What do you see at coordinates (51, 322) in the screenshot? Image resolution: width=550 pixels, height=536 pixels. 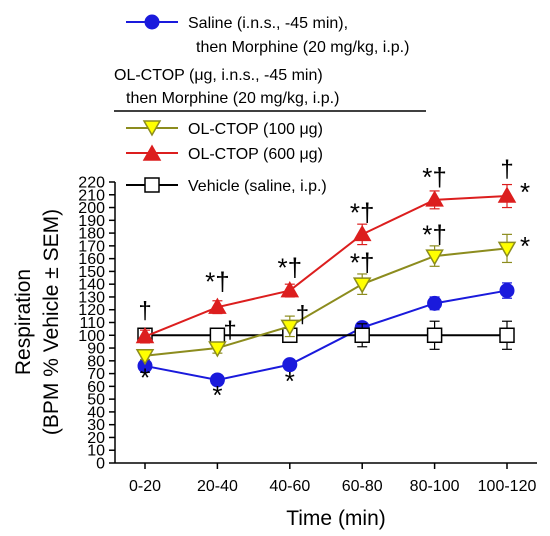 I see `y-axis-title-line2: (BPM % Vehicle ± SEM)` at bounding box center [51, 322].